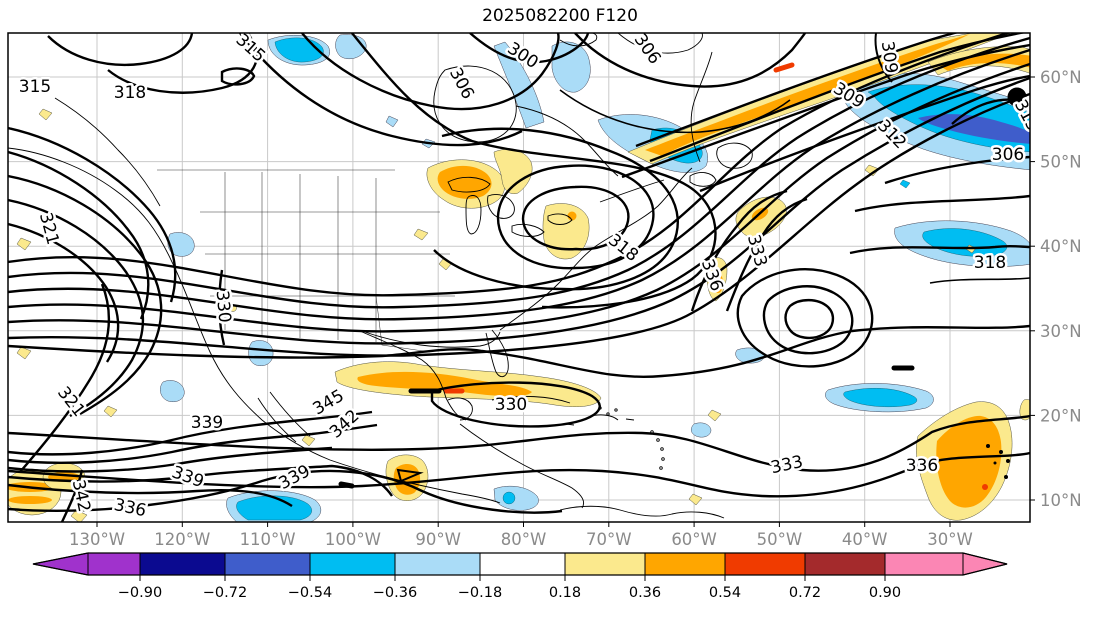 Image resolution: width=1105 pixels, height=620 pixels. What do you see at coordinates (480, 593) in the screenshot?
I see `colorbar-tick-label: −0.18` at bounding box center [480, 593].